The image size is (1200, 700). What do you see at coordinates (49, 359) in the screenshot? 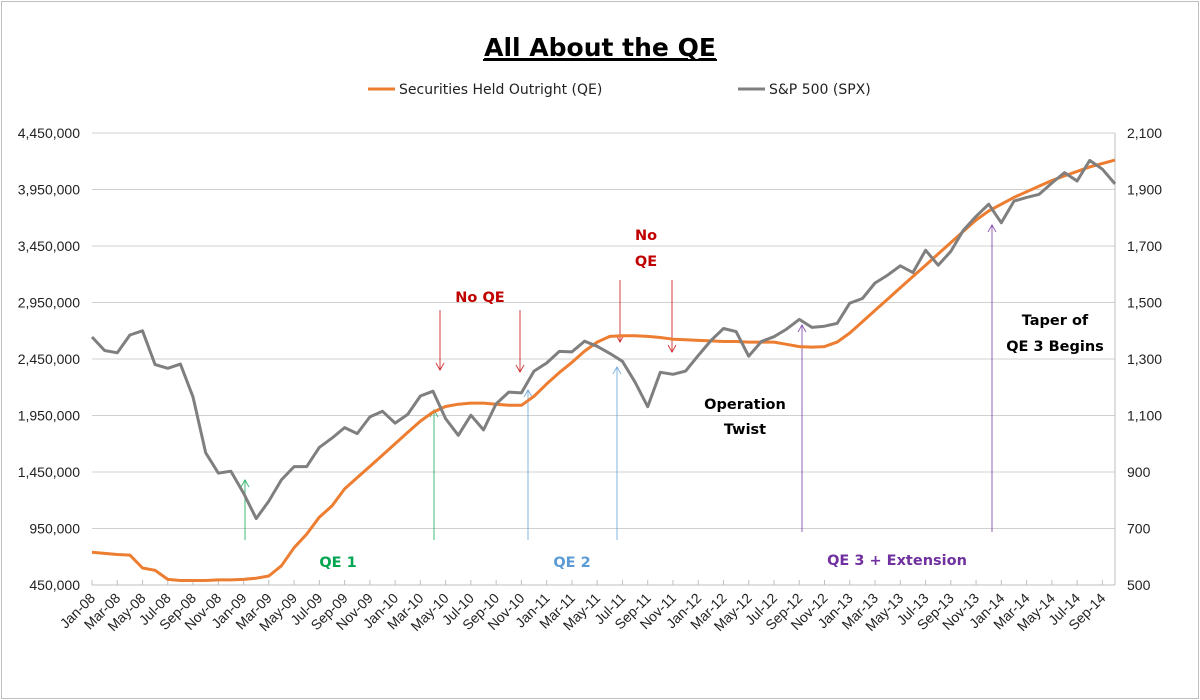
I see `left-axis-tick-label: 2,450,000` at bounding box center [49, 359].